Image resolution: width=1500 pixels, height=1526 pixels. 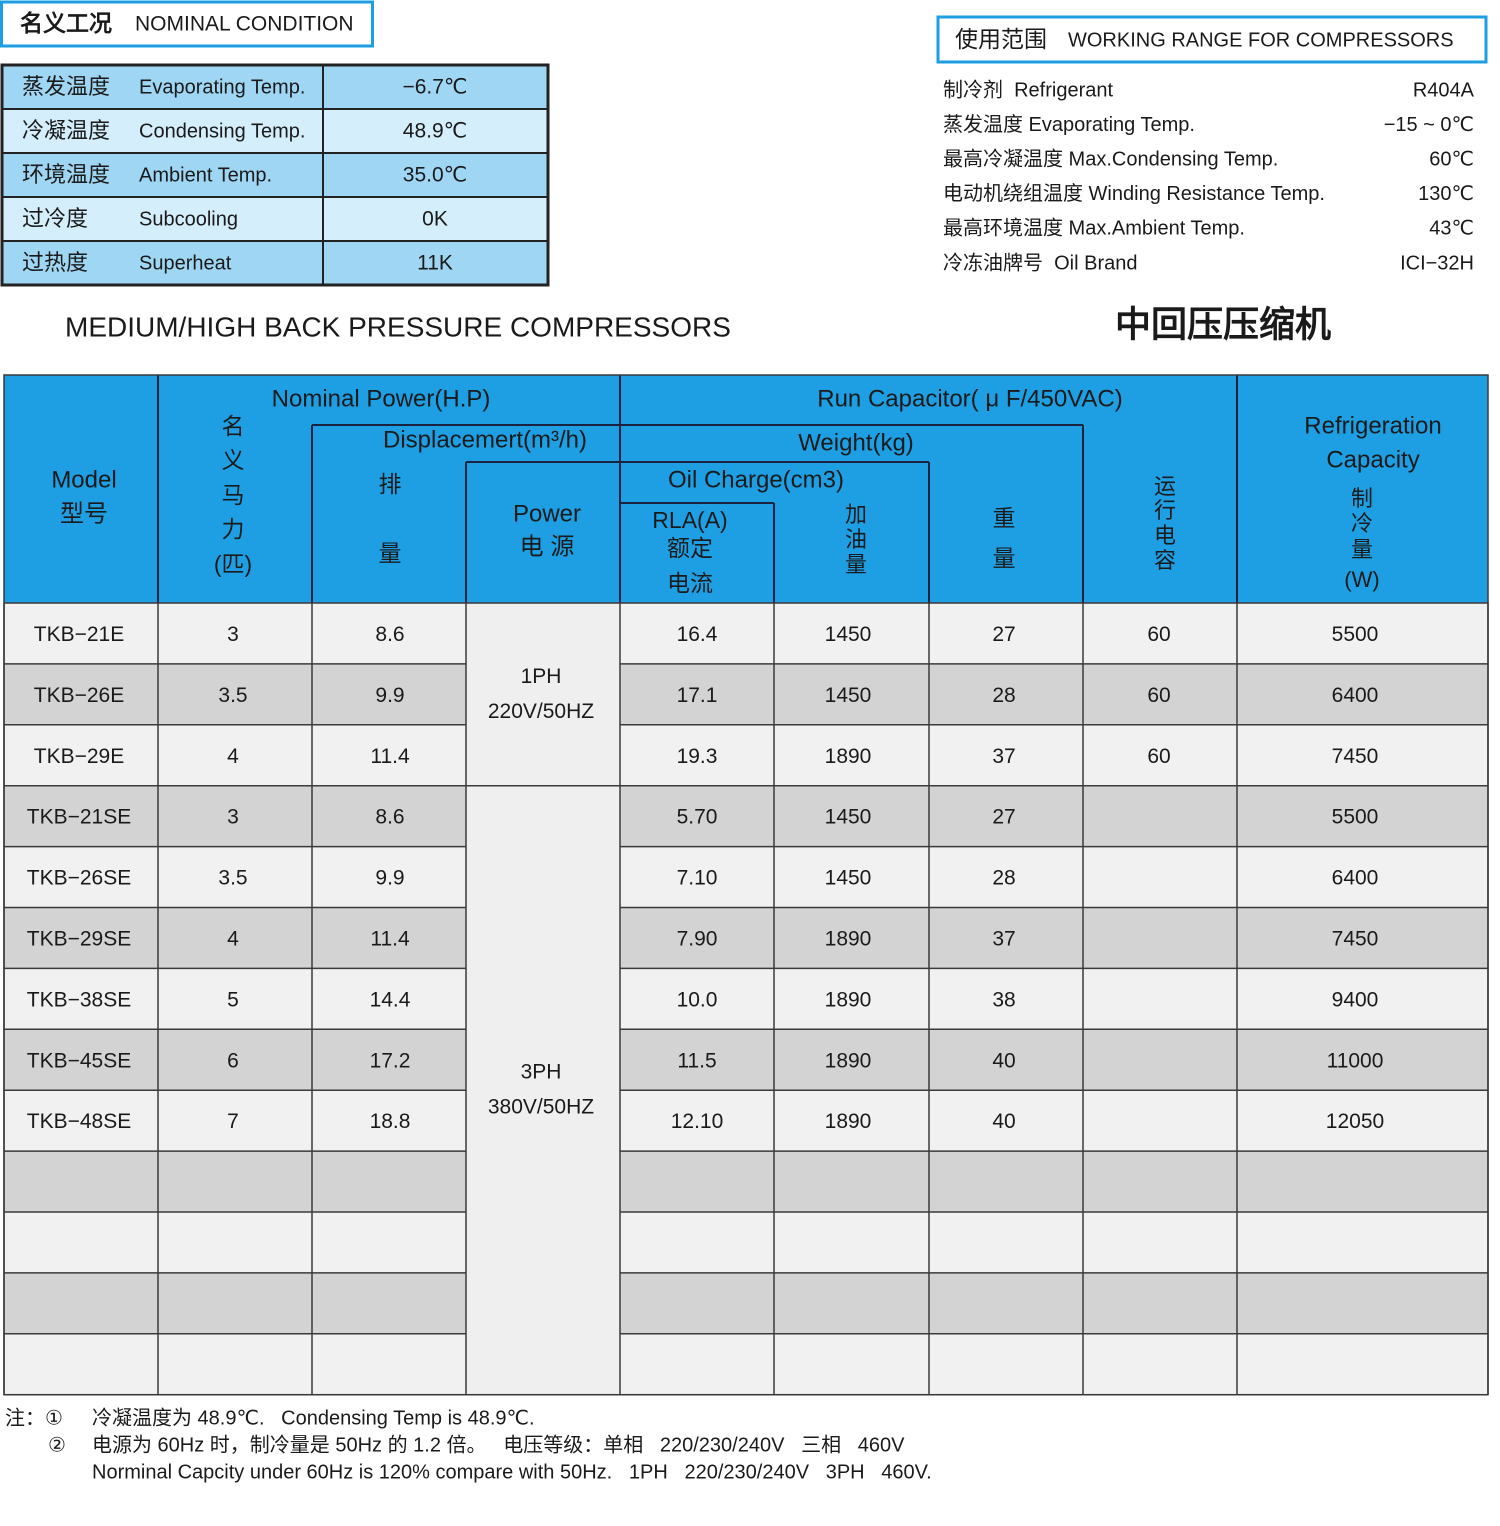 What do you see at coordinates (233, 564) in the screenshot?
I see `header-text: (匹)` at bounding box center [233, 564].